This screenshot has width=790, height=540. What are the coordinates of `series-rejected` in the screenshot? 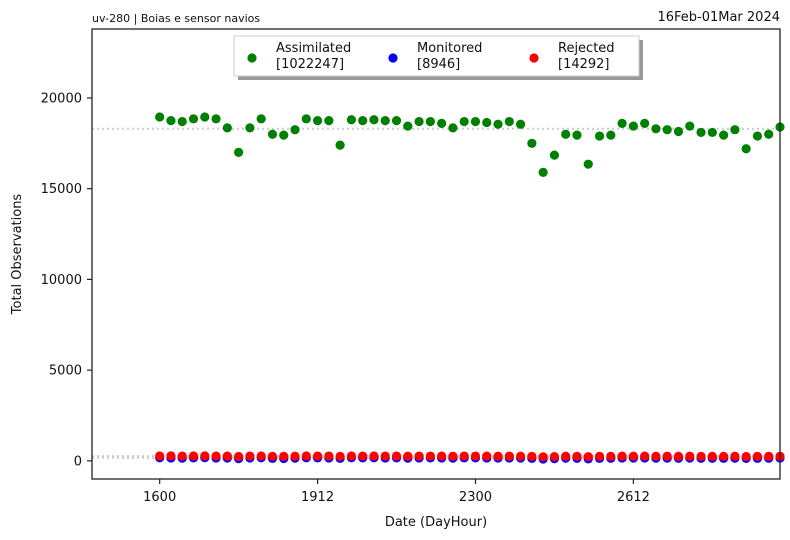 It's located at (470, 456).